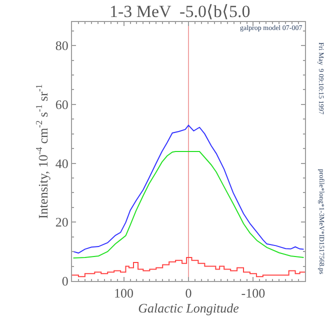  I want to click on chart-title: 1-3 MeV -5.0⟨b⟨5.0, so click(180, 11).